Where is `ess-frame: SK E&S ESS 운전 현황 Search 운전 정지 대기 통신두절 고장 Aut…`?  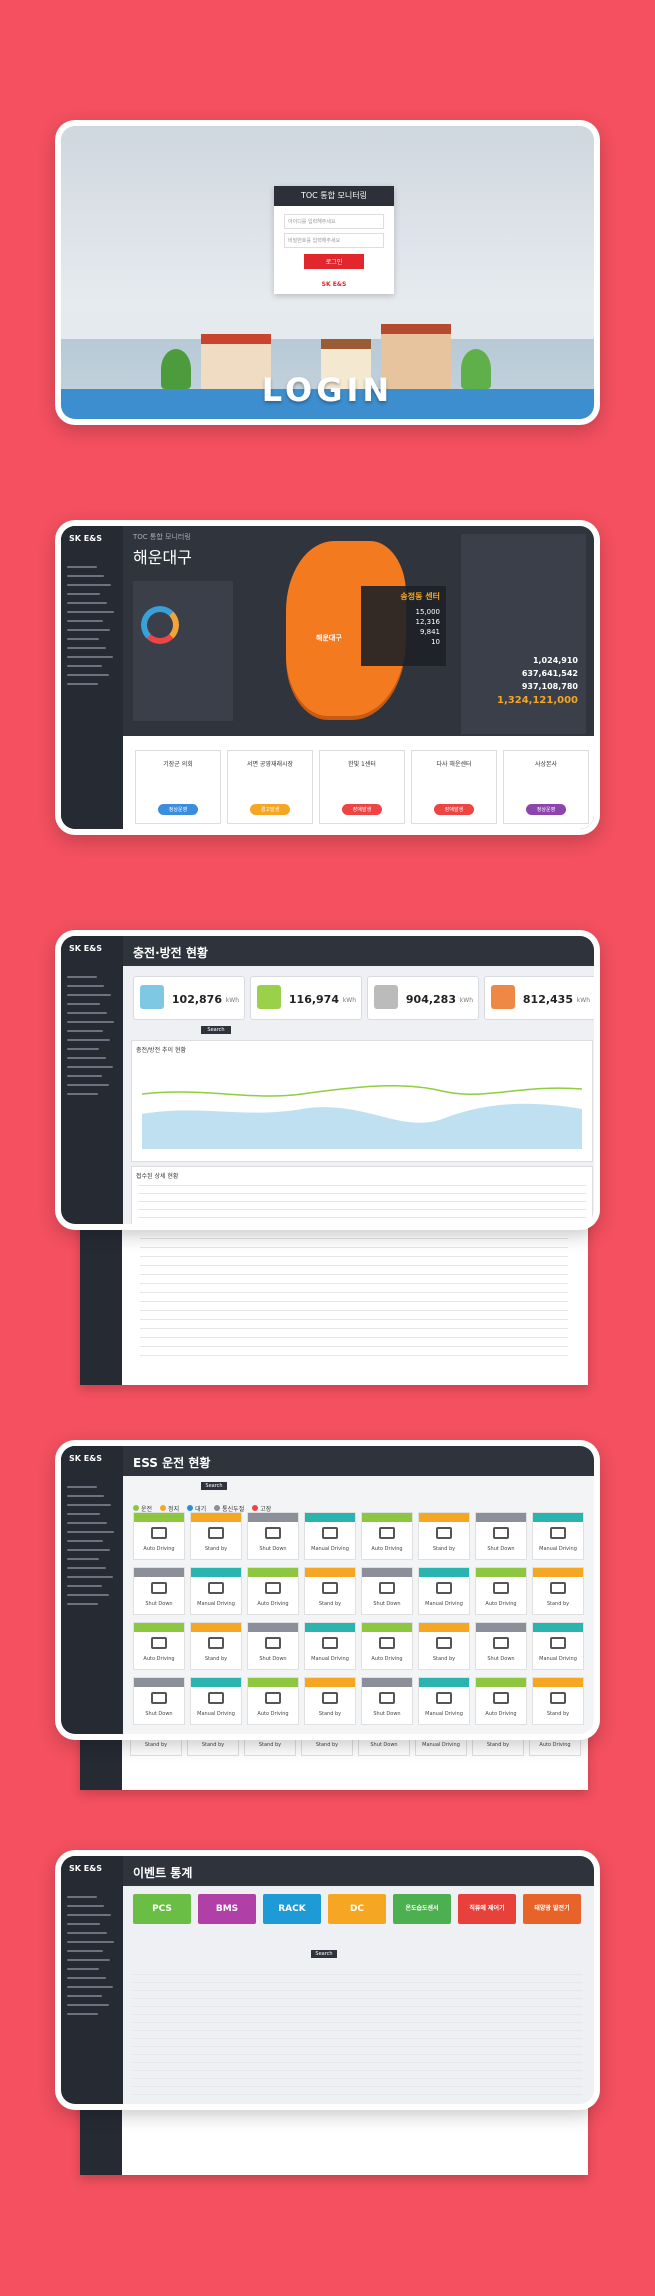 ess-frame: SK E&S ESS 운전 현황 Search 운전 정지 대기 통신두절 고장 Aut… is located at coordinates (327, 1590).